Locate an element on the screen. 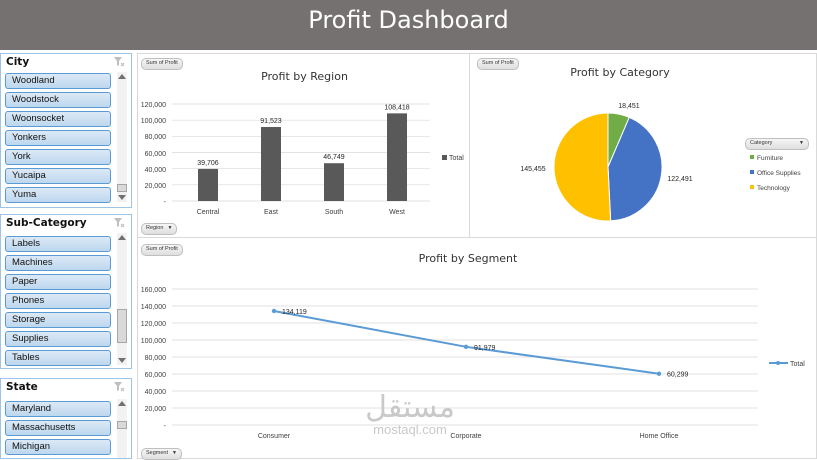 This screenshot has width=817, height=460. y-tick-label: 80,000 is located at coordinates (156, 358).